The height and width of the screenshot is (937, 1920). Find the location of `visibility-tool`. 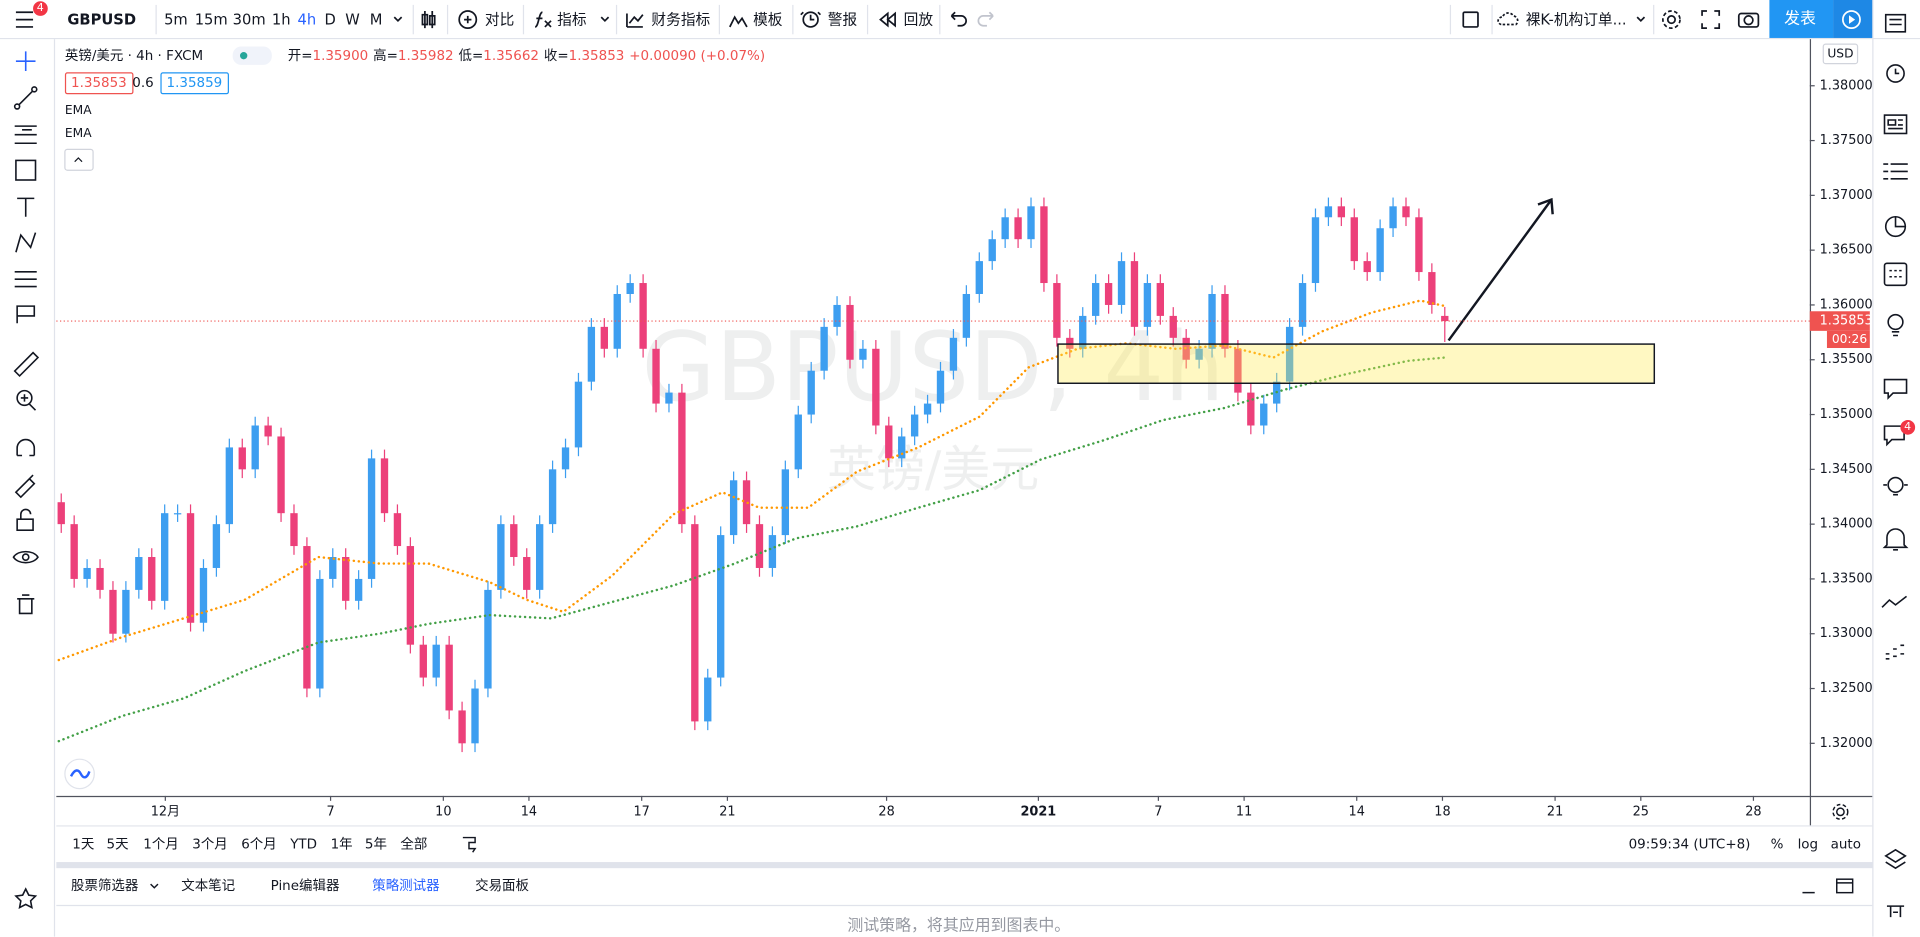

visibility-tool is located at coordinates (25, 557).